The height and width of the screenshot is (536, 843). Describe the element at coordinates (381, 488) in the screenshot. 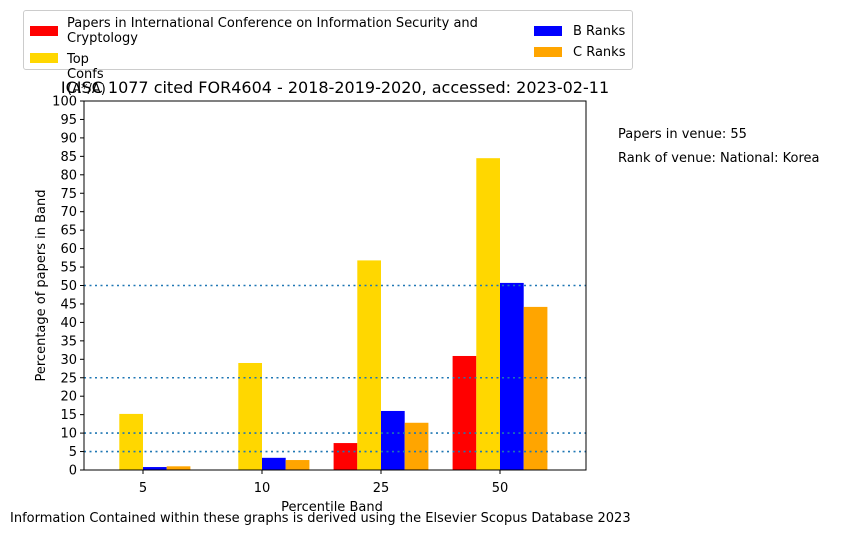

I see `x-tick-label-25: 25` at that location.